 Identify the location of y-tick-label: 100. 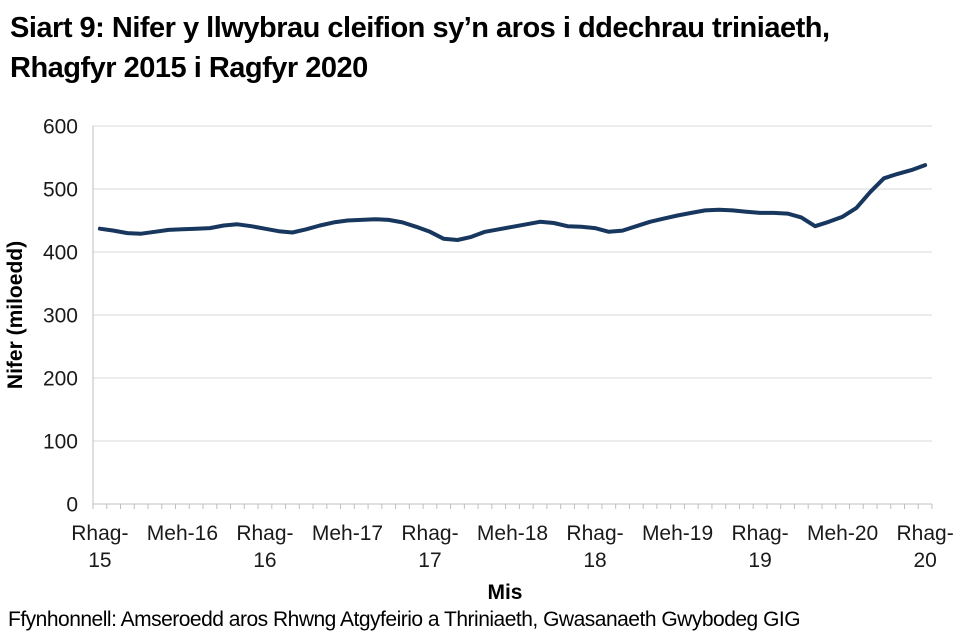
(60, 442).